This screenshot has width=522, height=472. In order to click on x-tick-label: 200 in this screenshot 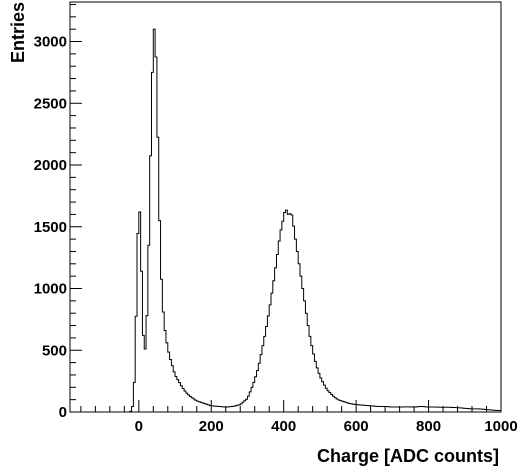, I will do `click(211, 426)`.